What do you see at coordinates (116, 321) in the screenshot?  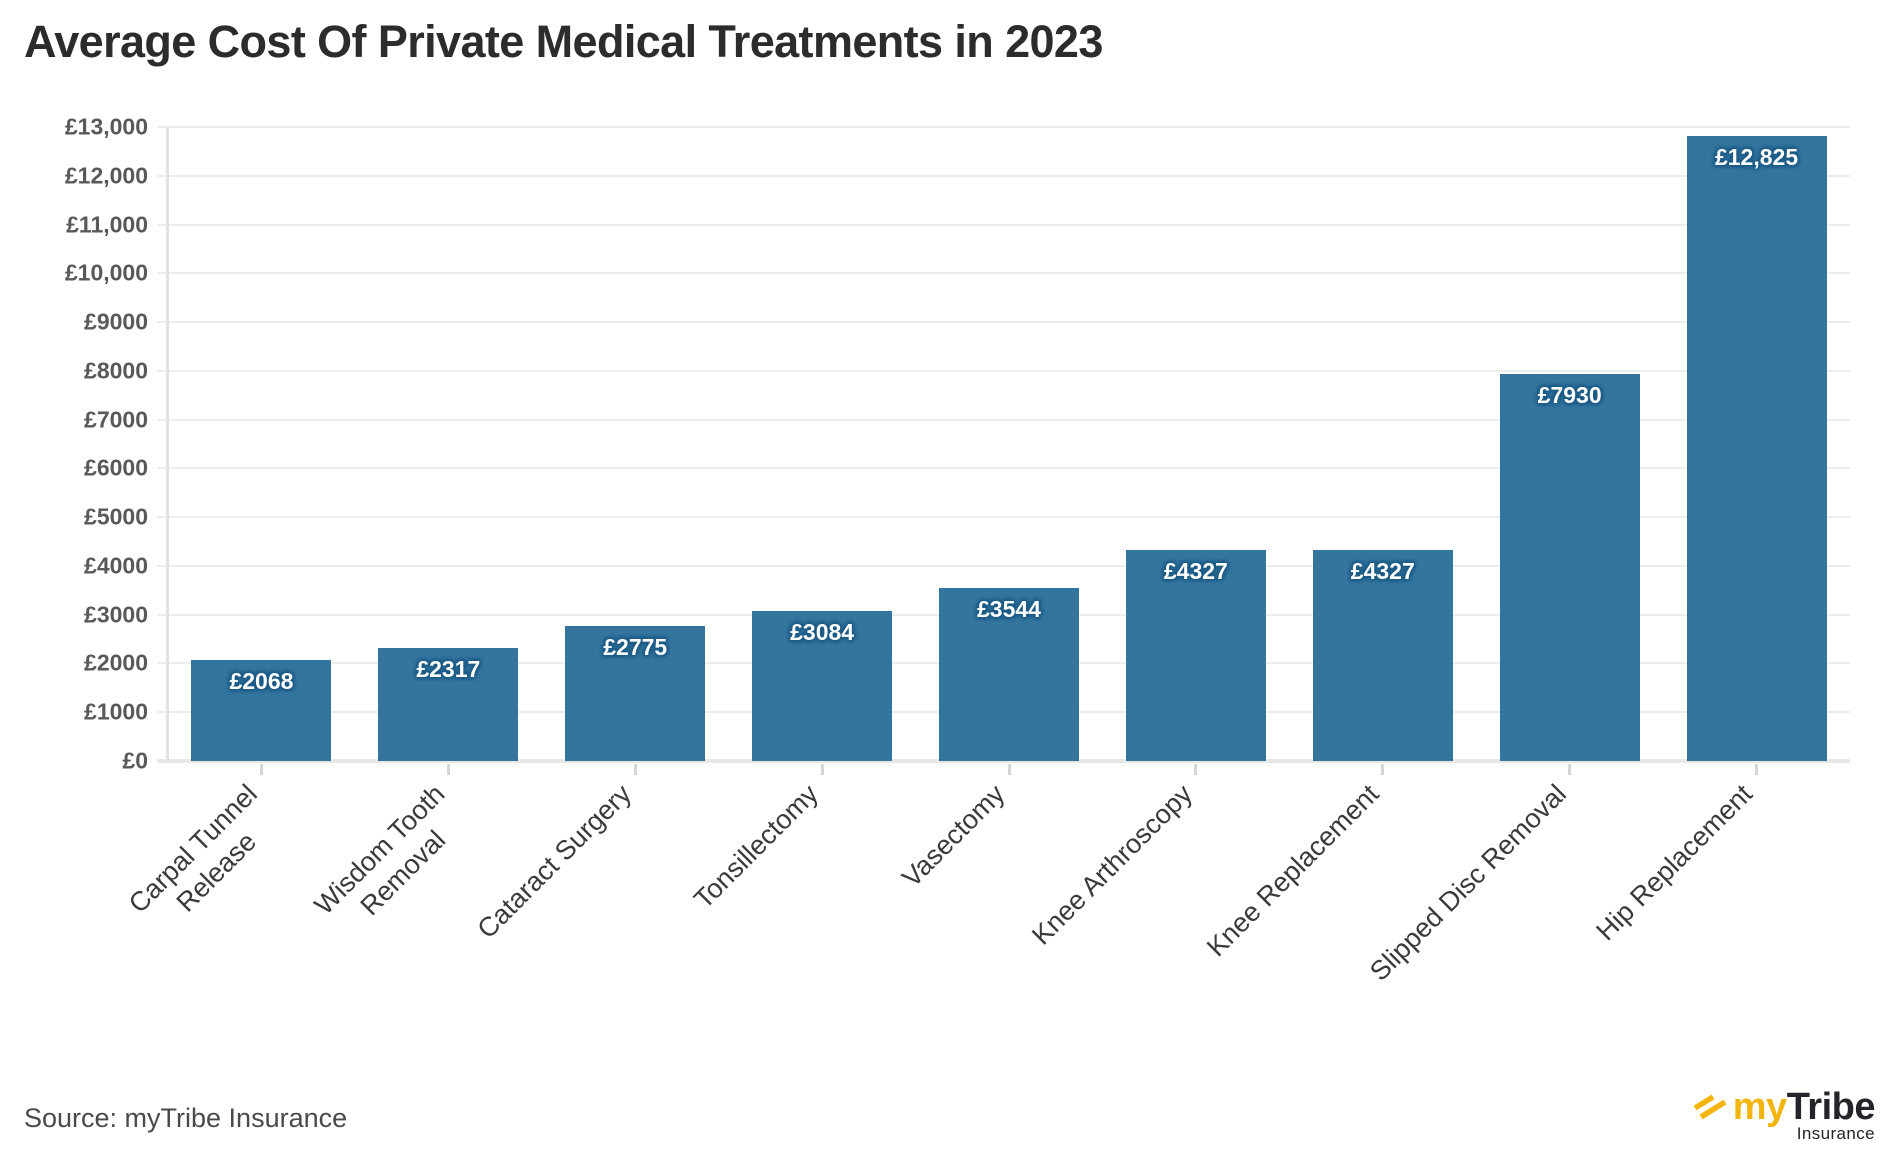 I see `y-axis-tick-label: £9000` at bounding box center [116, 321].